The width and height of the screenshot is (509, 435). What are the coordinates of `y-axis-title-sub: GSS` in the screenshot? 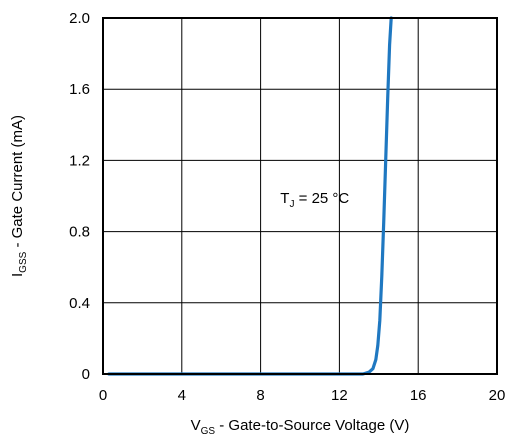 It's located at (23, 261).